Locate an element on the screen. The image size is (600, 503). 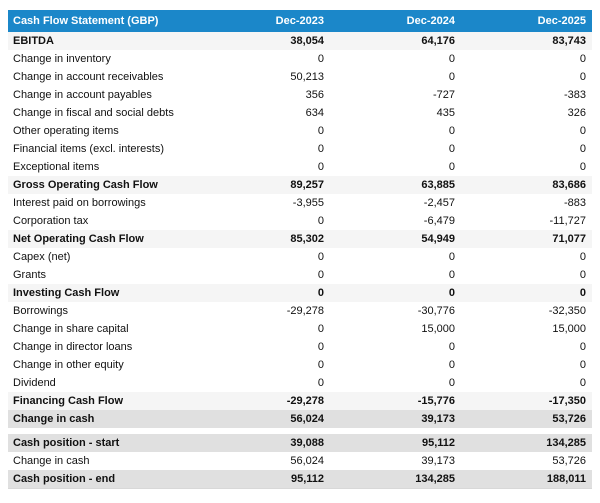
row-value: -3,955 is located at coordinates (264, 203).